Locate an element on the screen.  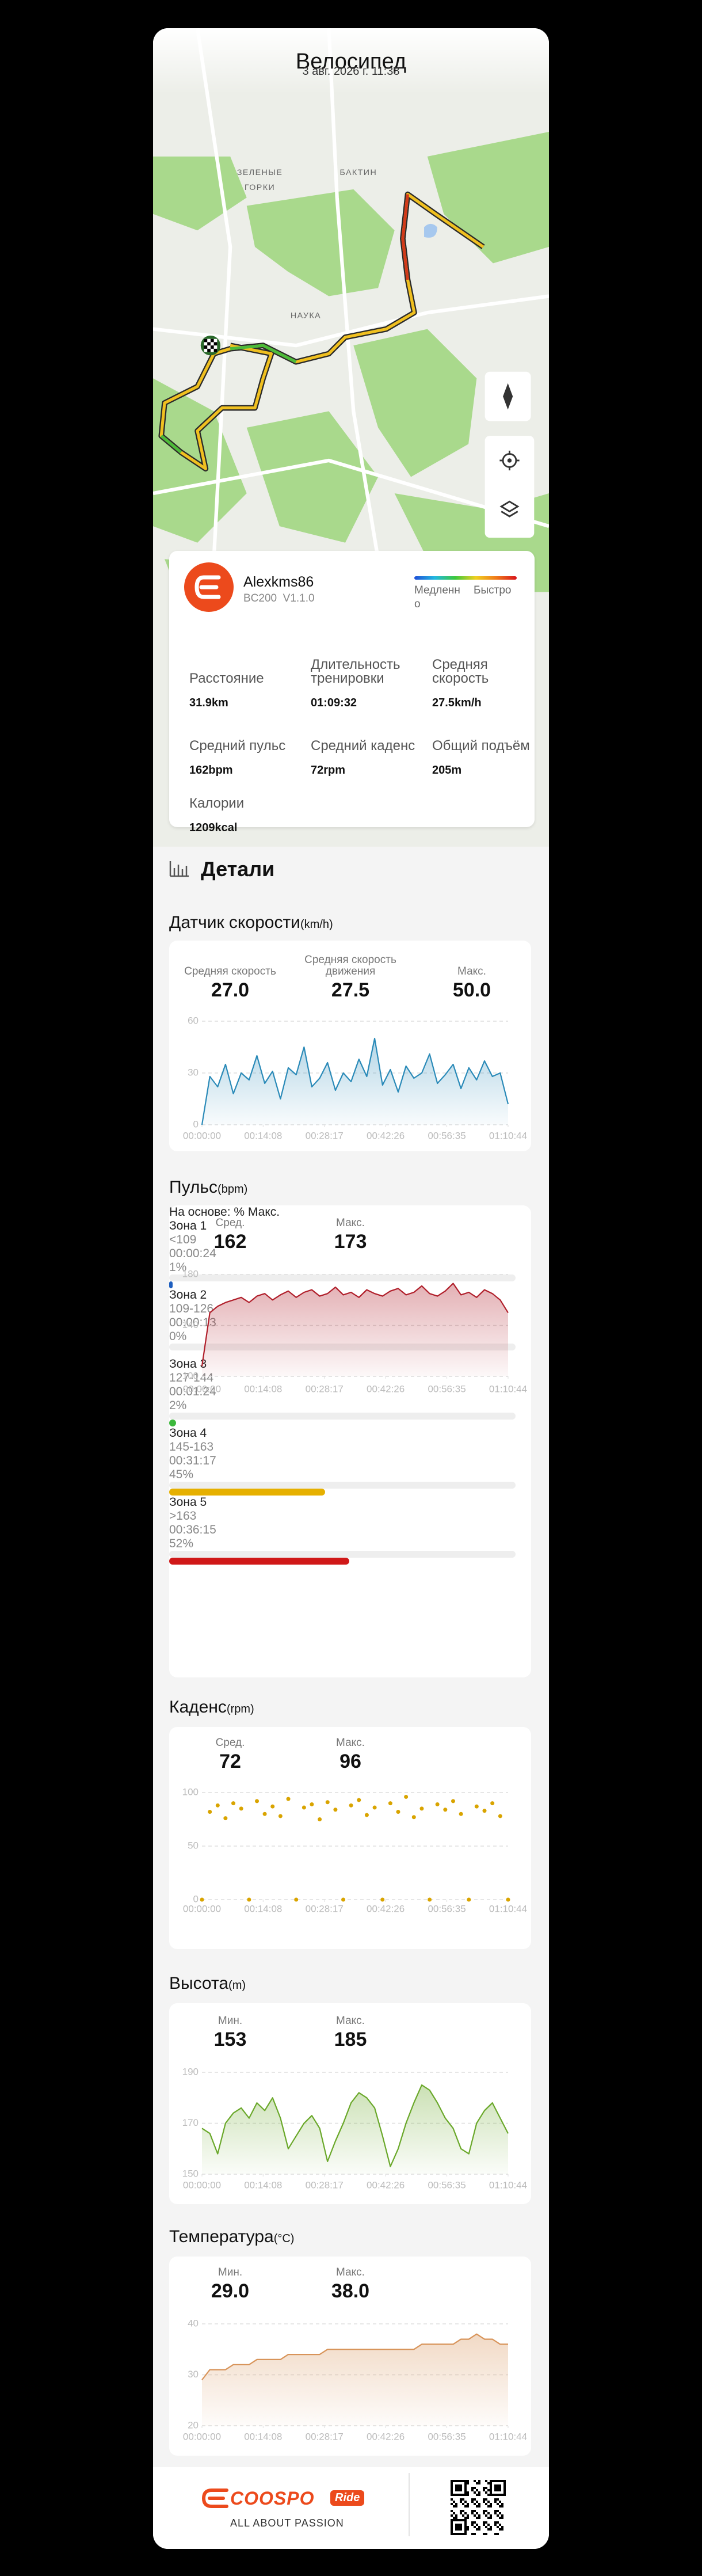
date: 3 авг. 2026 г. 11:38 is located at coordinates (351, 72).